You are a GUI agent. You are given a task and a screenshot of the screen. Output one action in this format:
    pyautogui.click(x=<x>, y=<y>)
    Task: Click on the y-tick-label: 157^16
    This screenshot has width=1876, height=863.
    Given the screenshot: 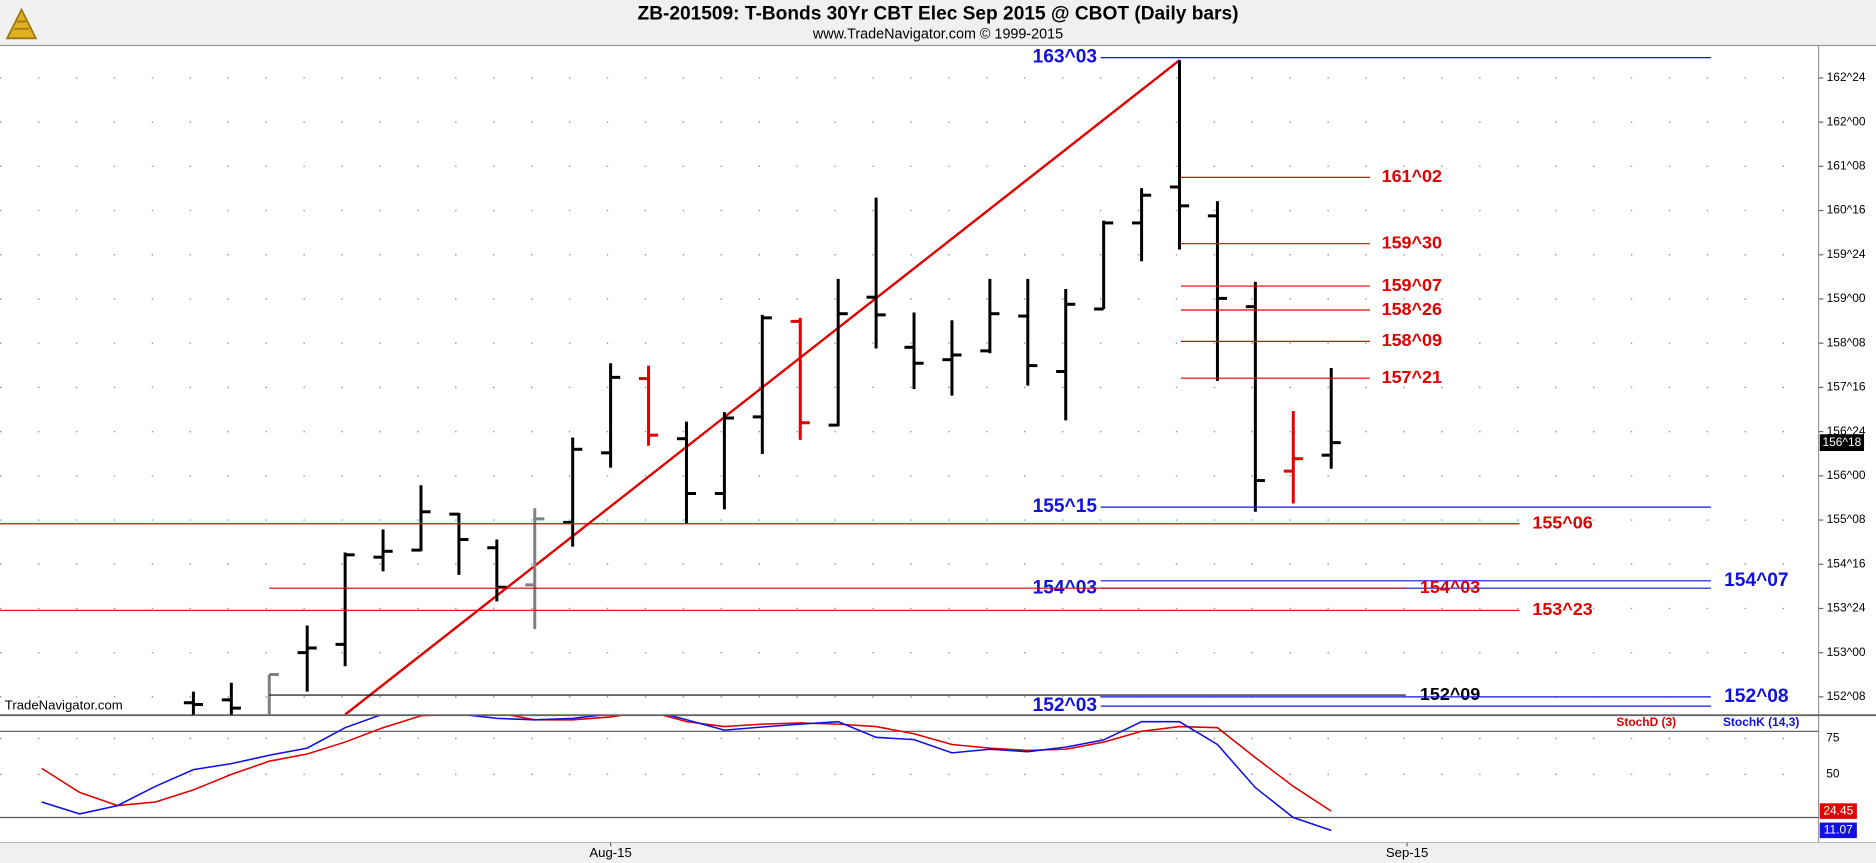 What is the action you would take?
    pyautogui.click(x=1846, y=387)
    